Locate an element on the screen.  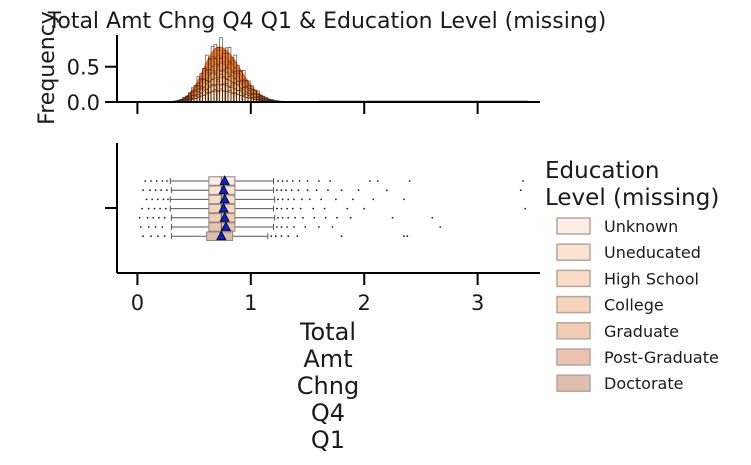
box-x-tick-label: 3 is located at coordinates (477, 303).